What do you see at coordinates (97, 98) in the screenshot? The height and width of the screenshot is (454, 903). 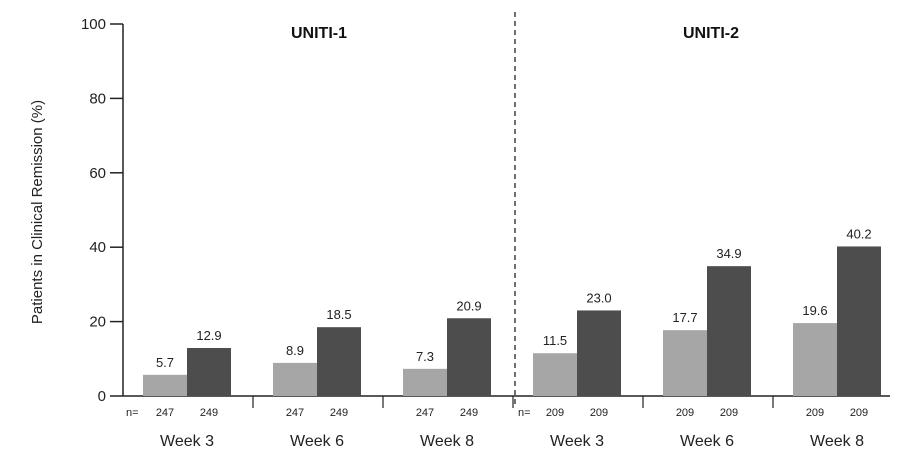 I see `y-tick-label: 80` at bounding box center [97, 98].